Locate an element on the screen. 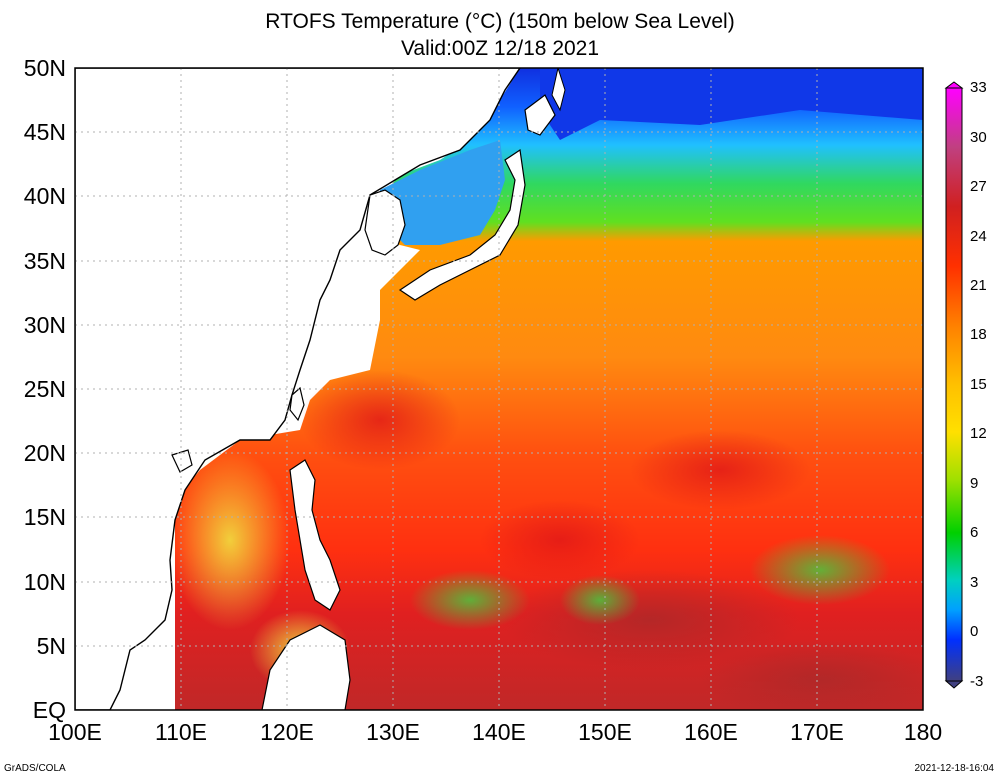 Image resolution: width=1000 pixels, height=779 pixels. colorbar-label-6: 6 is located at coordinates (974, 532).